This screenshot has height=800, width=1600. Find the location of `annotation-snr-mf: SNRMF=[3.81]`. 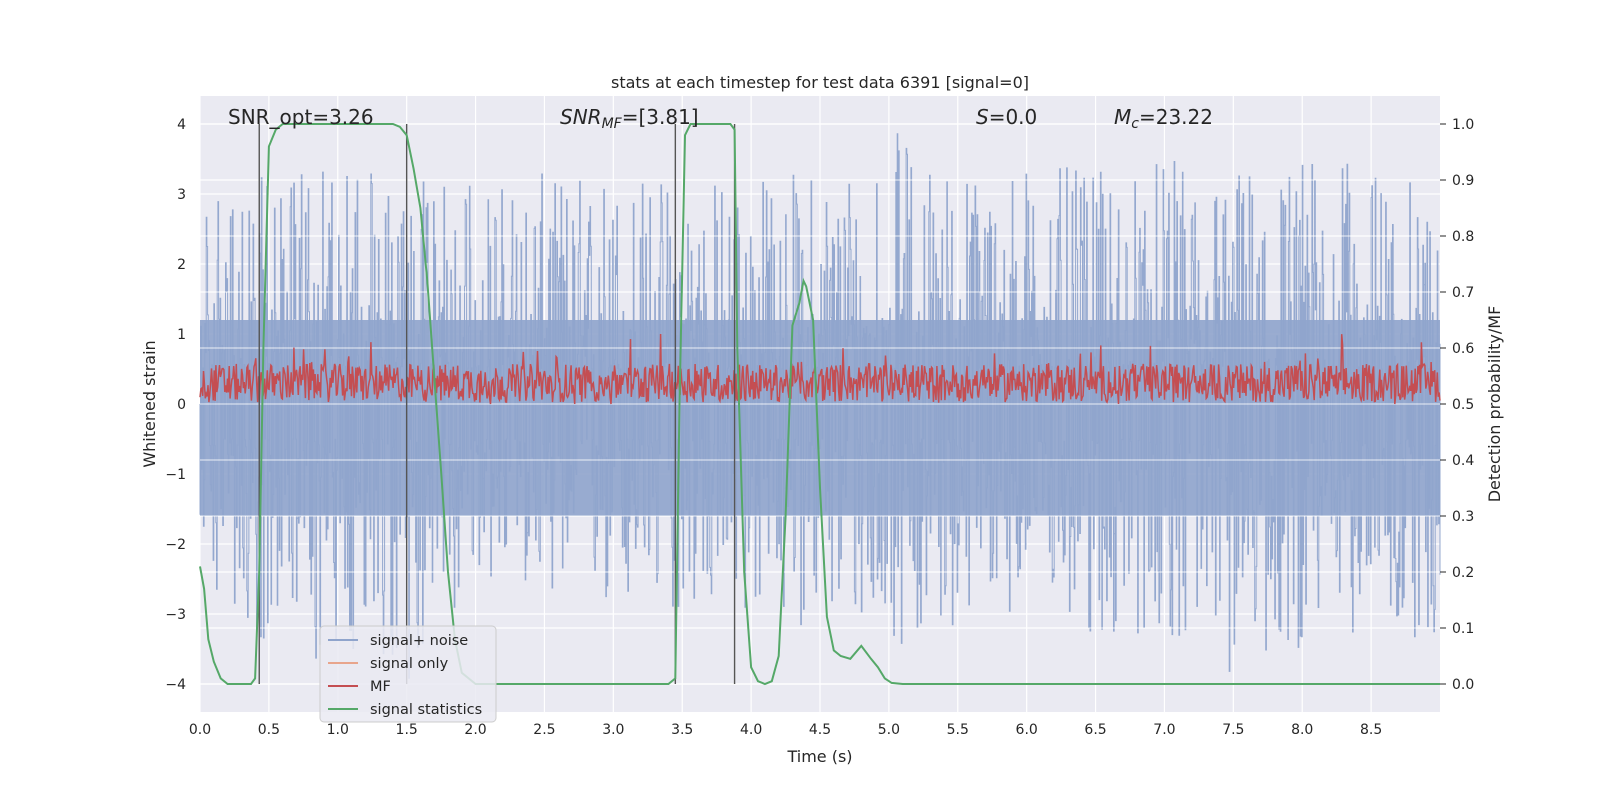

annotation-snr-mf: SNRMF=[3.81] is located at coordinates (629, 118).